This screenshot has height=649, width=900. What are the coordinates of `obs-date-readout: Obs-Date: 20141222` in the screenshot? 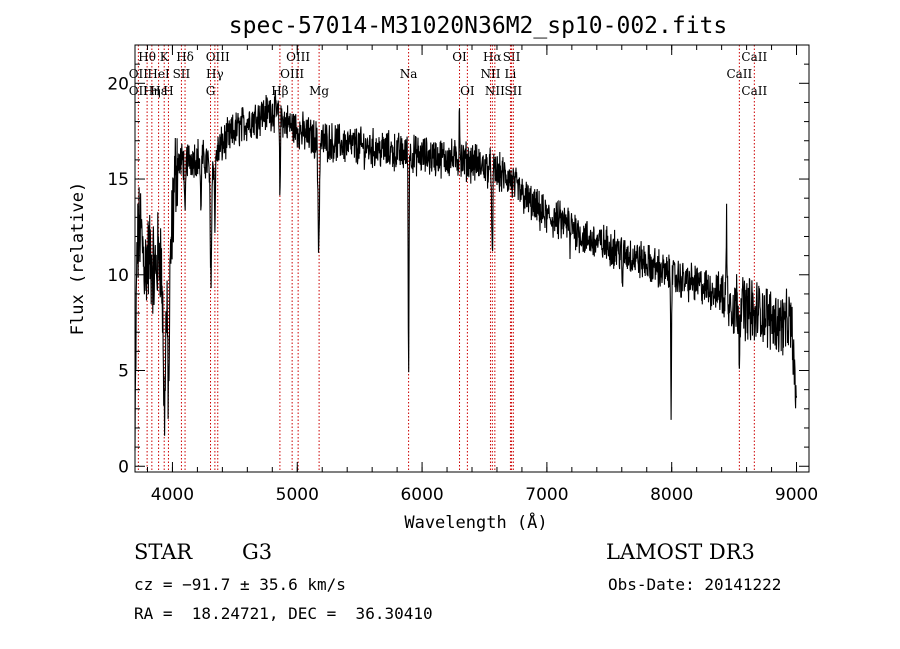 It's located at (695, 584).